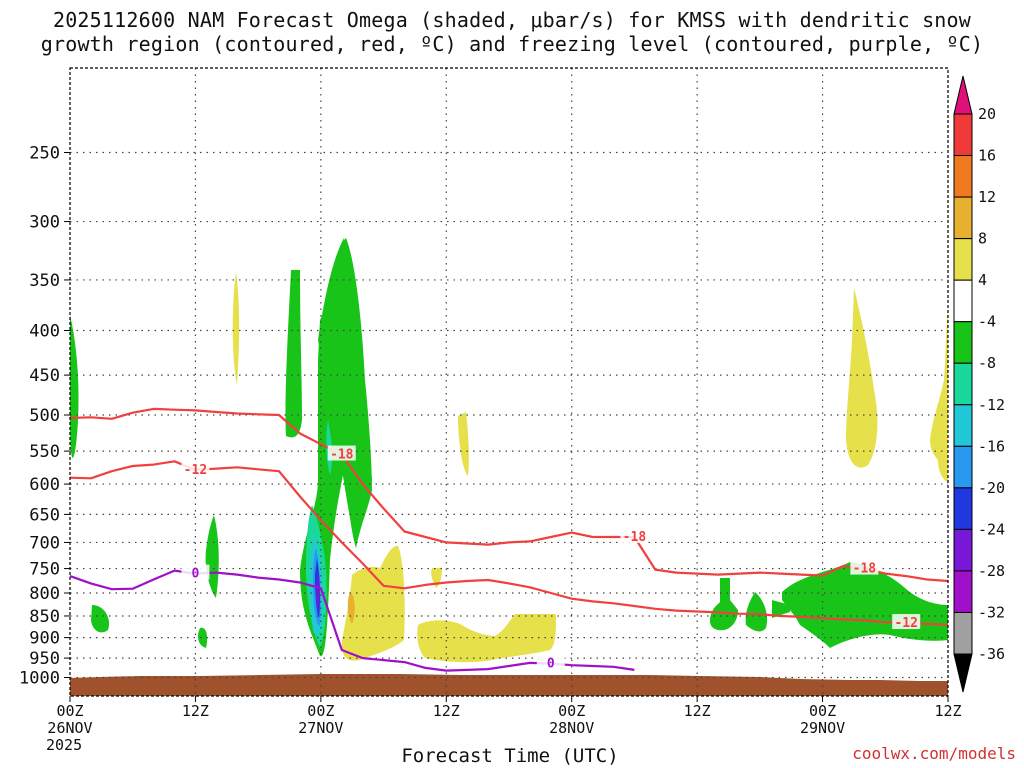  What do you see at coordinates (44, 223) in the screenshot?
I see `y-tick-label: 300` at bounding box center [44, 223].